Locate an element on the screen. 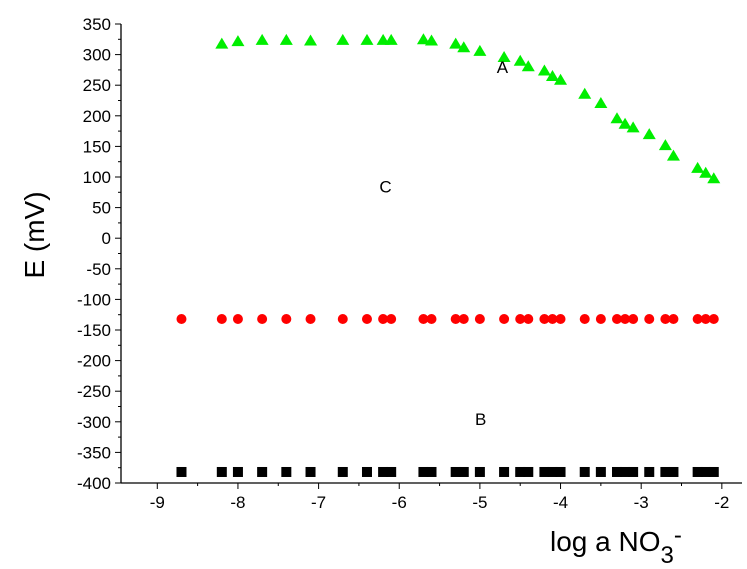 This screenshot has height=569, width=747. annotations: A C B is located at coordinates (443, 243).